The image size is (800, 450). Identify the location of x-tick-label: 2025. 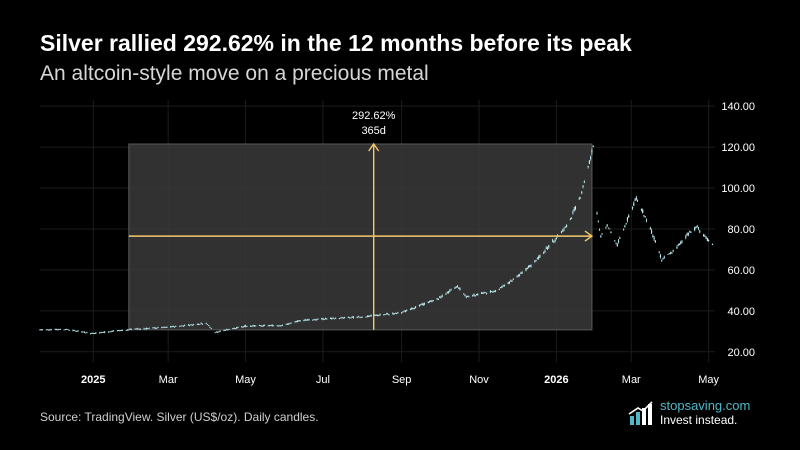
(93, 380).